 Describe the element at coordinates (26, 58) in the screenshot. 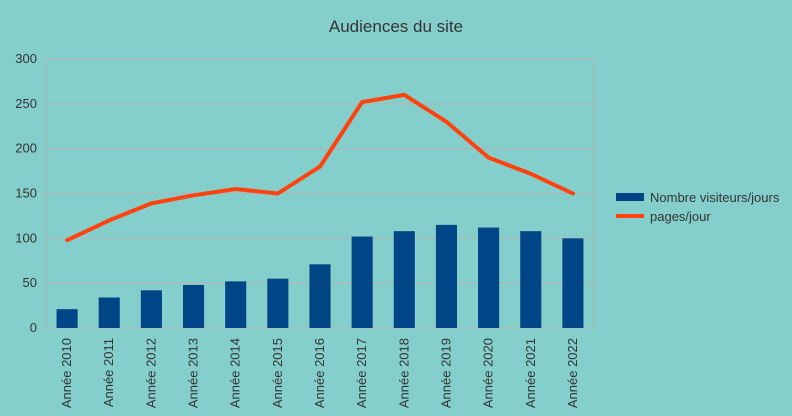

I see `y-tick-label: 300` at that location.